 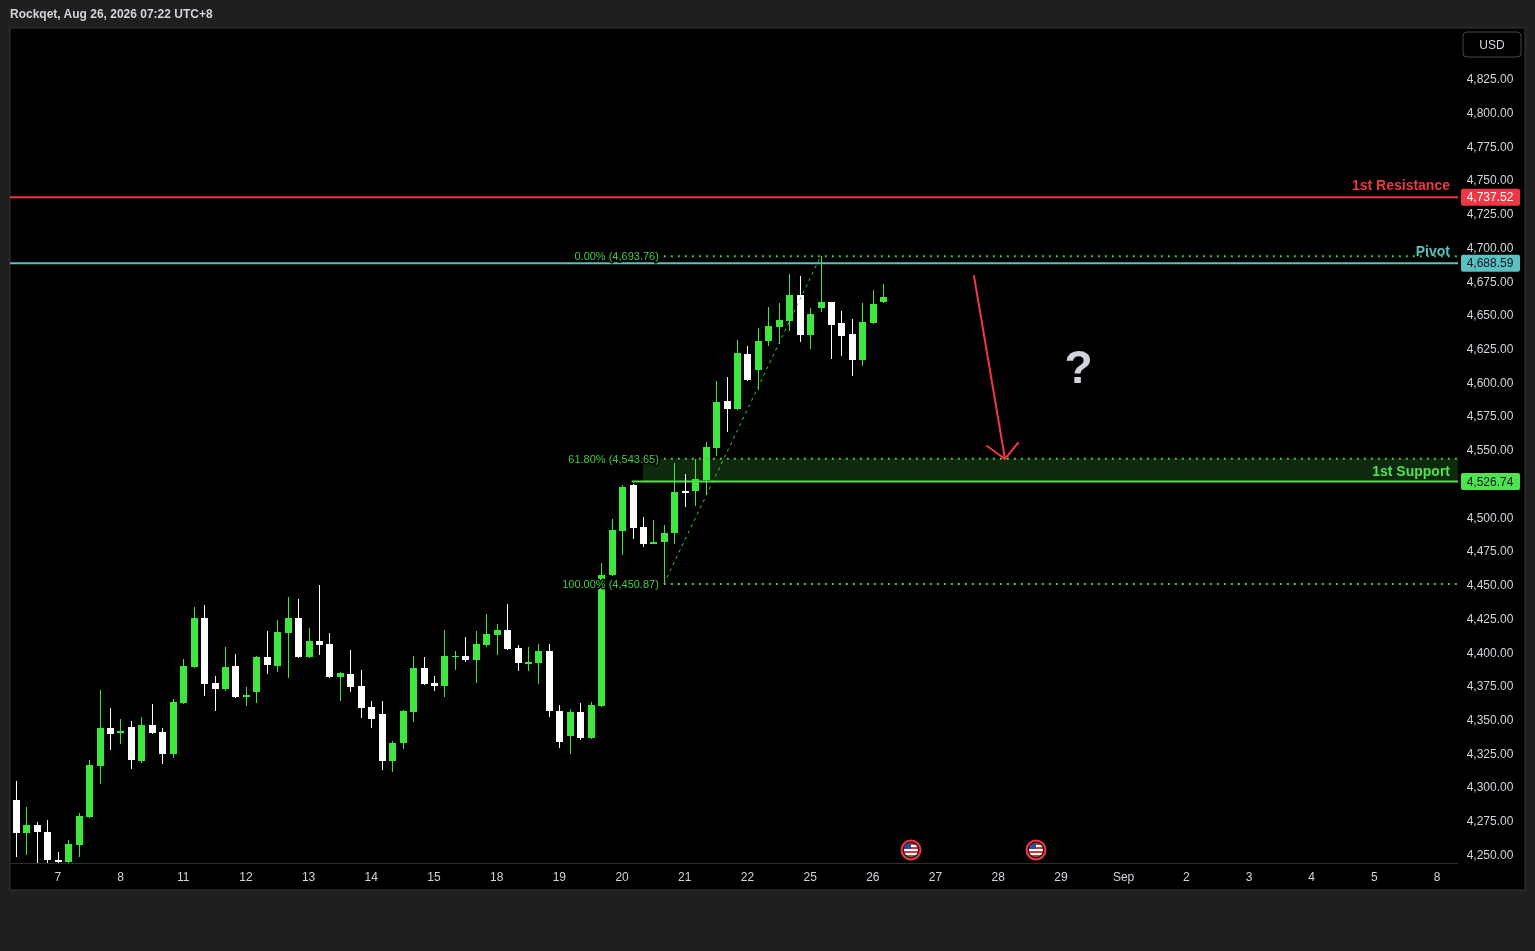 I want to click on y-tick-label: 4,600.00, so click(x=1490, y=382).